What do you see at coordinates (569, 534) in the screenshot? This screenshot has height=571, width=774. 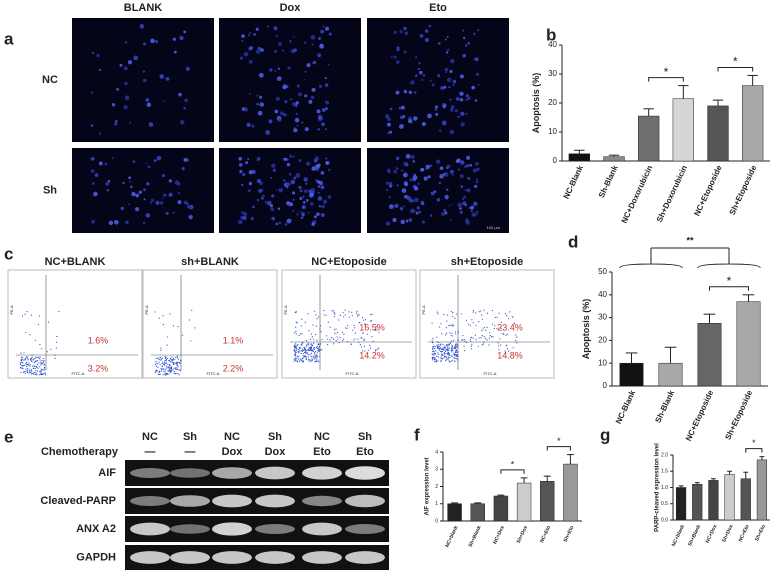 I see `x-tick-label: Sh+Eto` at bounding box center [569, 534].